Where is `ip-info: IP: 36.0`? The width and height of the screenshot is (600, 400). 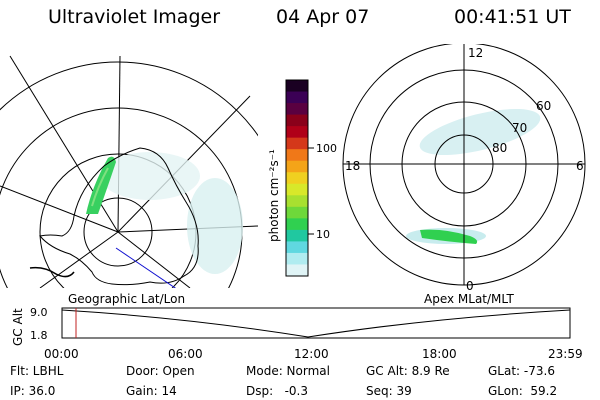 ip-info: IP: 36.0 is located at coordinates (33, 391).